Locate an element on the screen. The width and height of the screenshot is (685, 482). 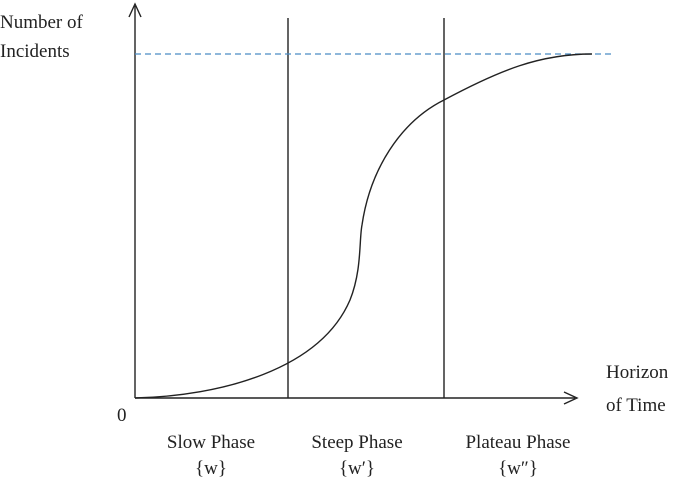
y-axis-label: Number of is located at coordinates (42, 22).